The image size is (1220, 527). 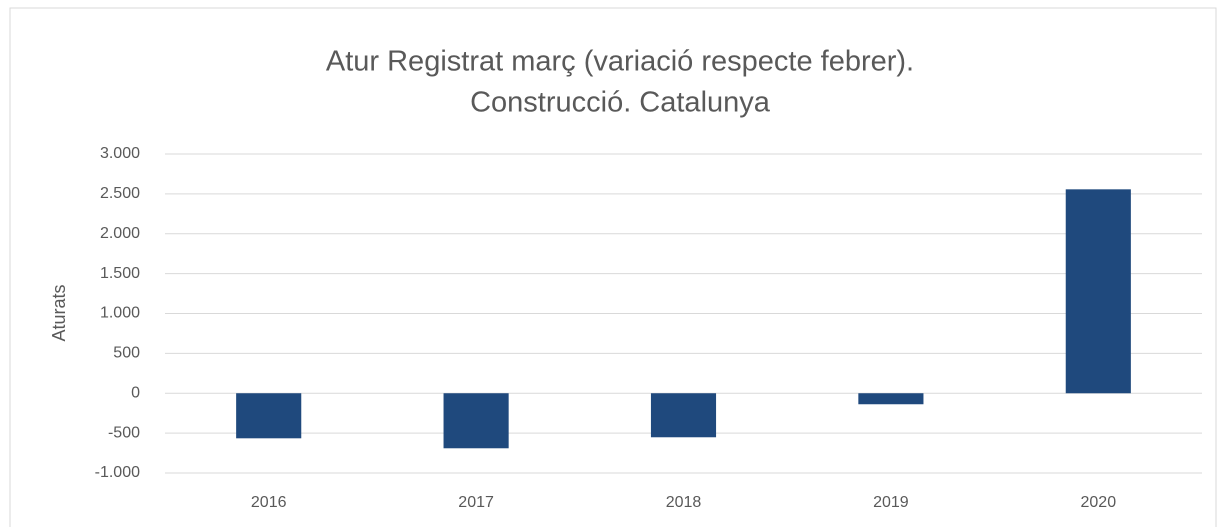 What do you see at coordinates (684, 502) in the screenshot?
I see `x-tick-label: 2018` at bounding box center [684, 502].